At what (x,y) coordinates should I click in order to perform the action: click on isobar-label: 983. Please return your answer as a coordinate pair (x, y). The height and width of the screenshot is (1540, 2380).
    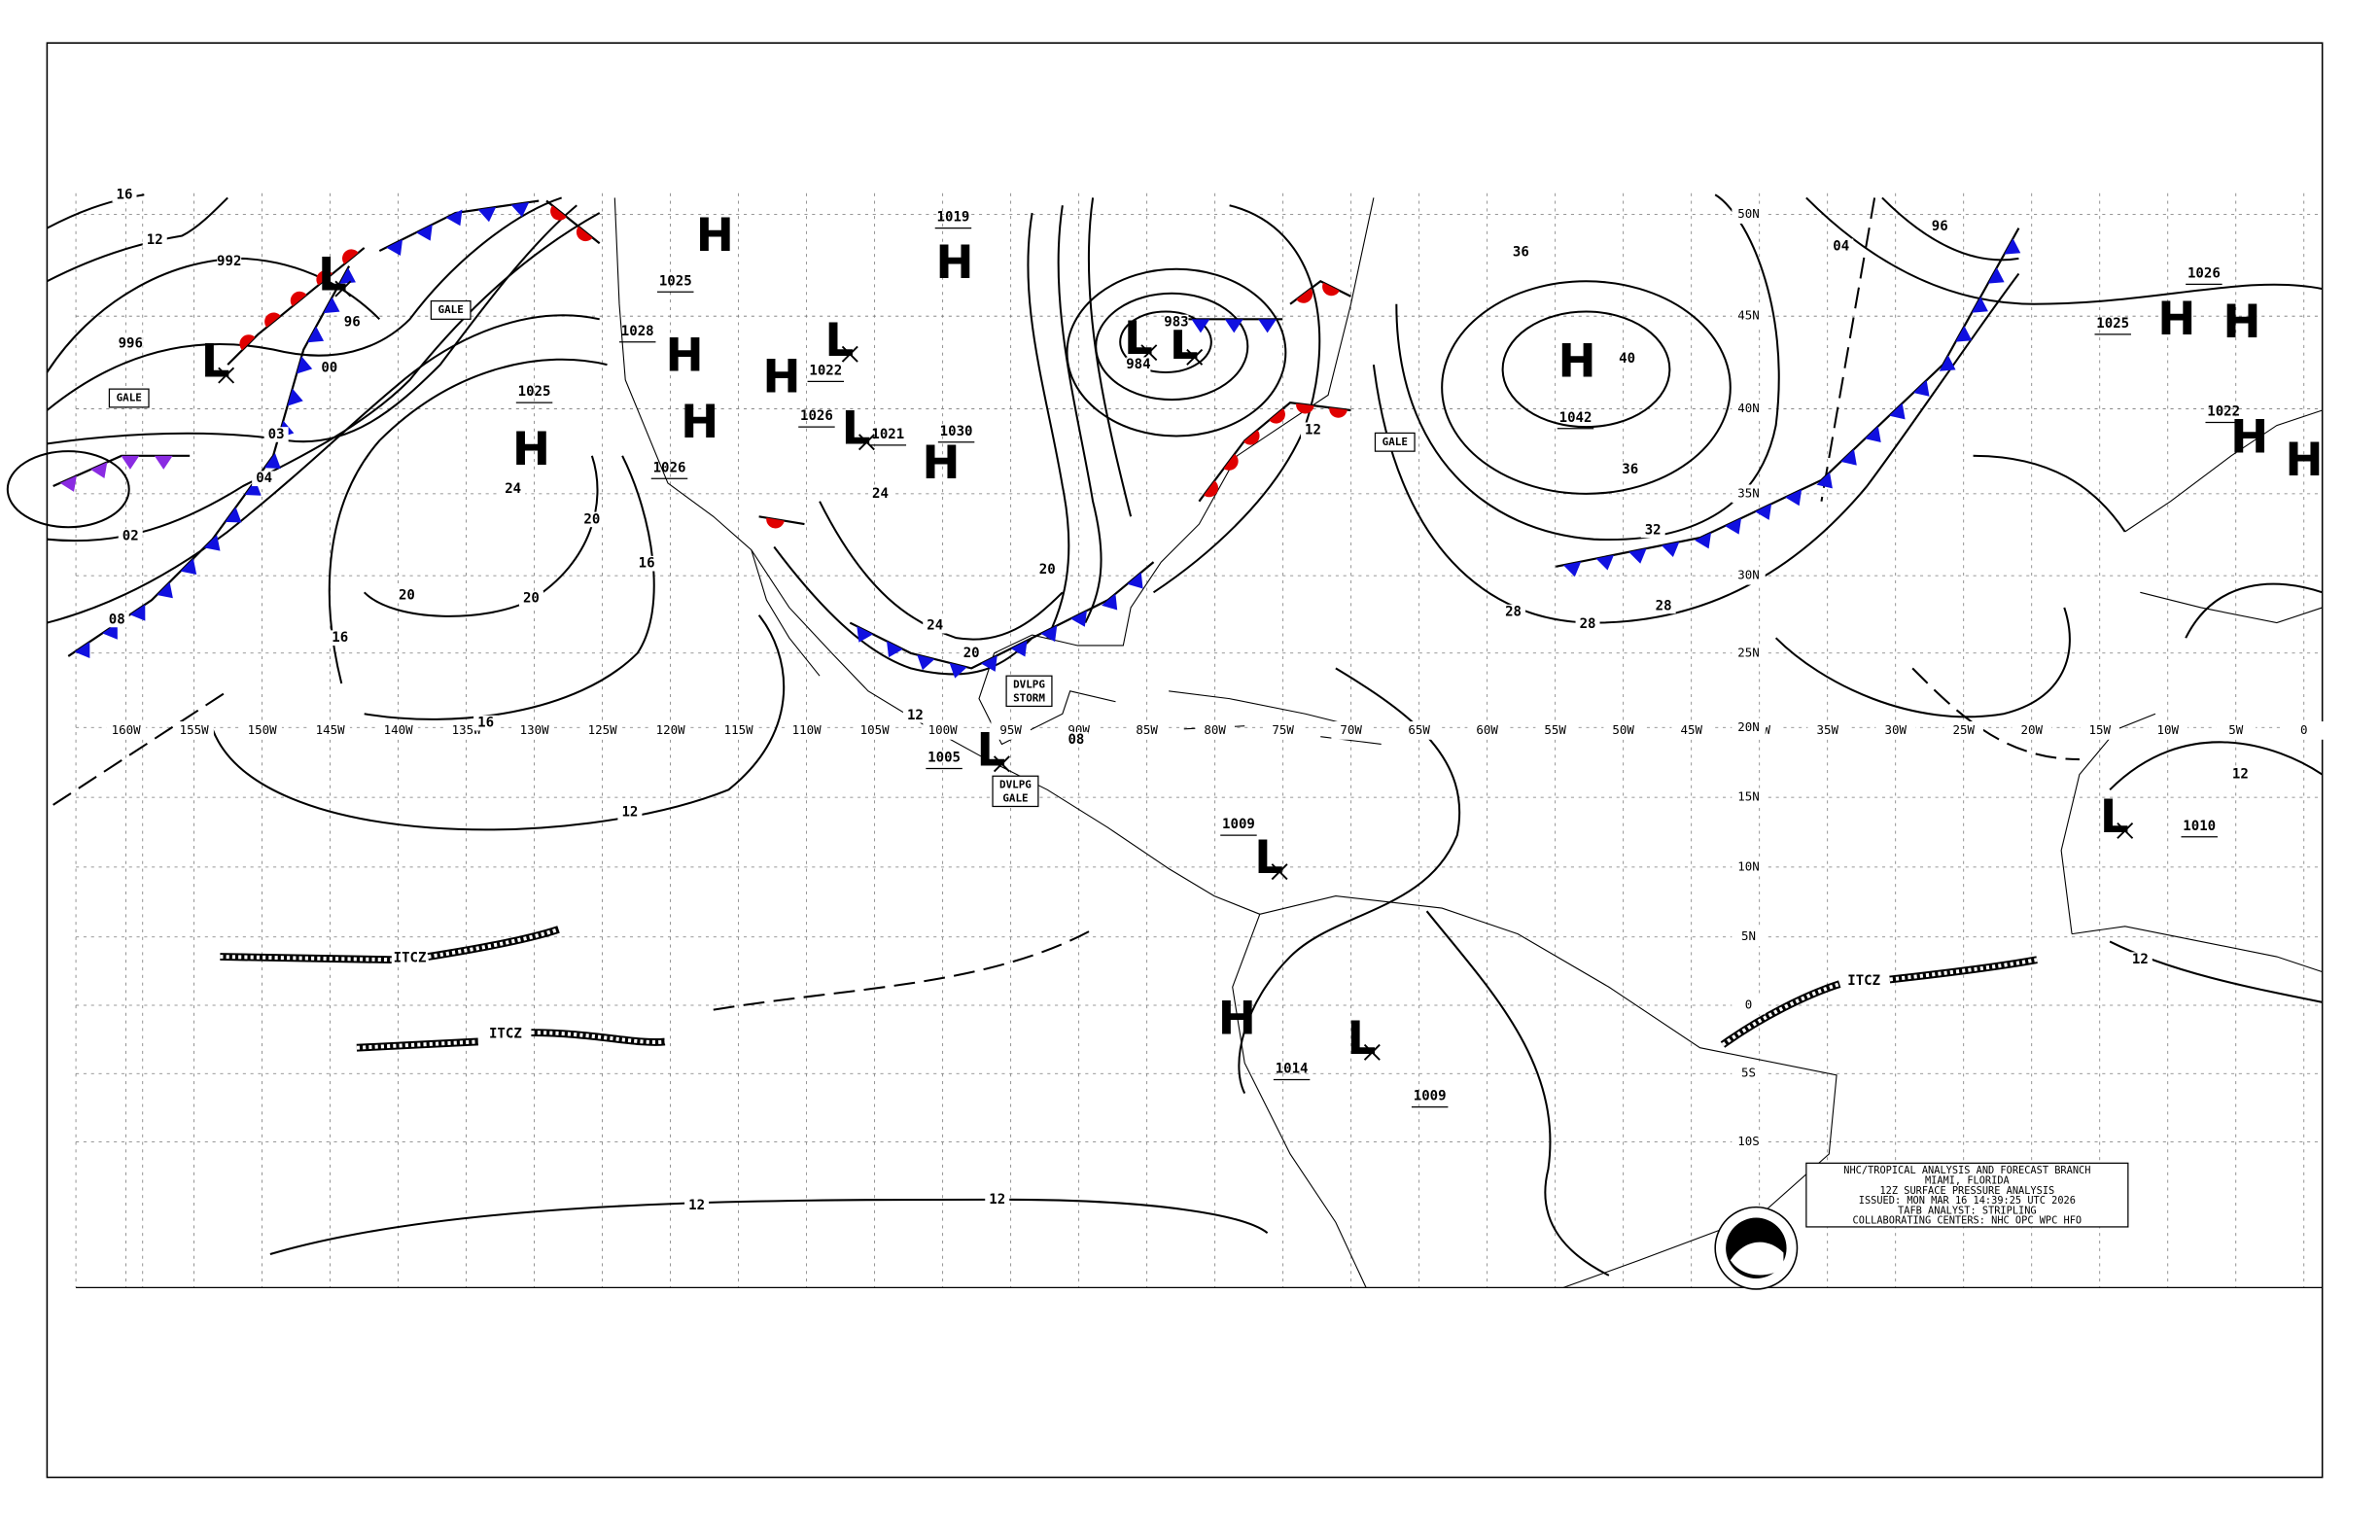
    Looking at the image, I should click on (1176, 322).